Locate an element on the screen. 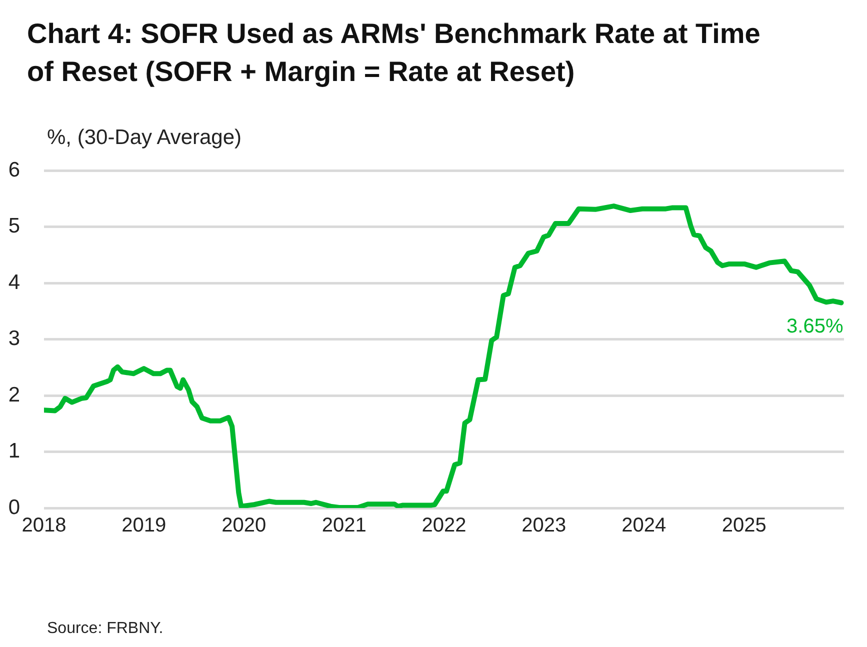 This screenshot has height=647, width=867. x-tick-label: 2022 is located at coordinates (444, 525).